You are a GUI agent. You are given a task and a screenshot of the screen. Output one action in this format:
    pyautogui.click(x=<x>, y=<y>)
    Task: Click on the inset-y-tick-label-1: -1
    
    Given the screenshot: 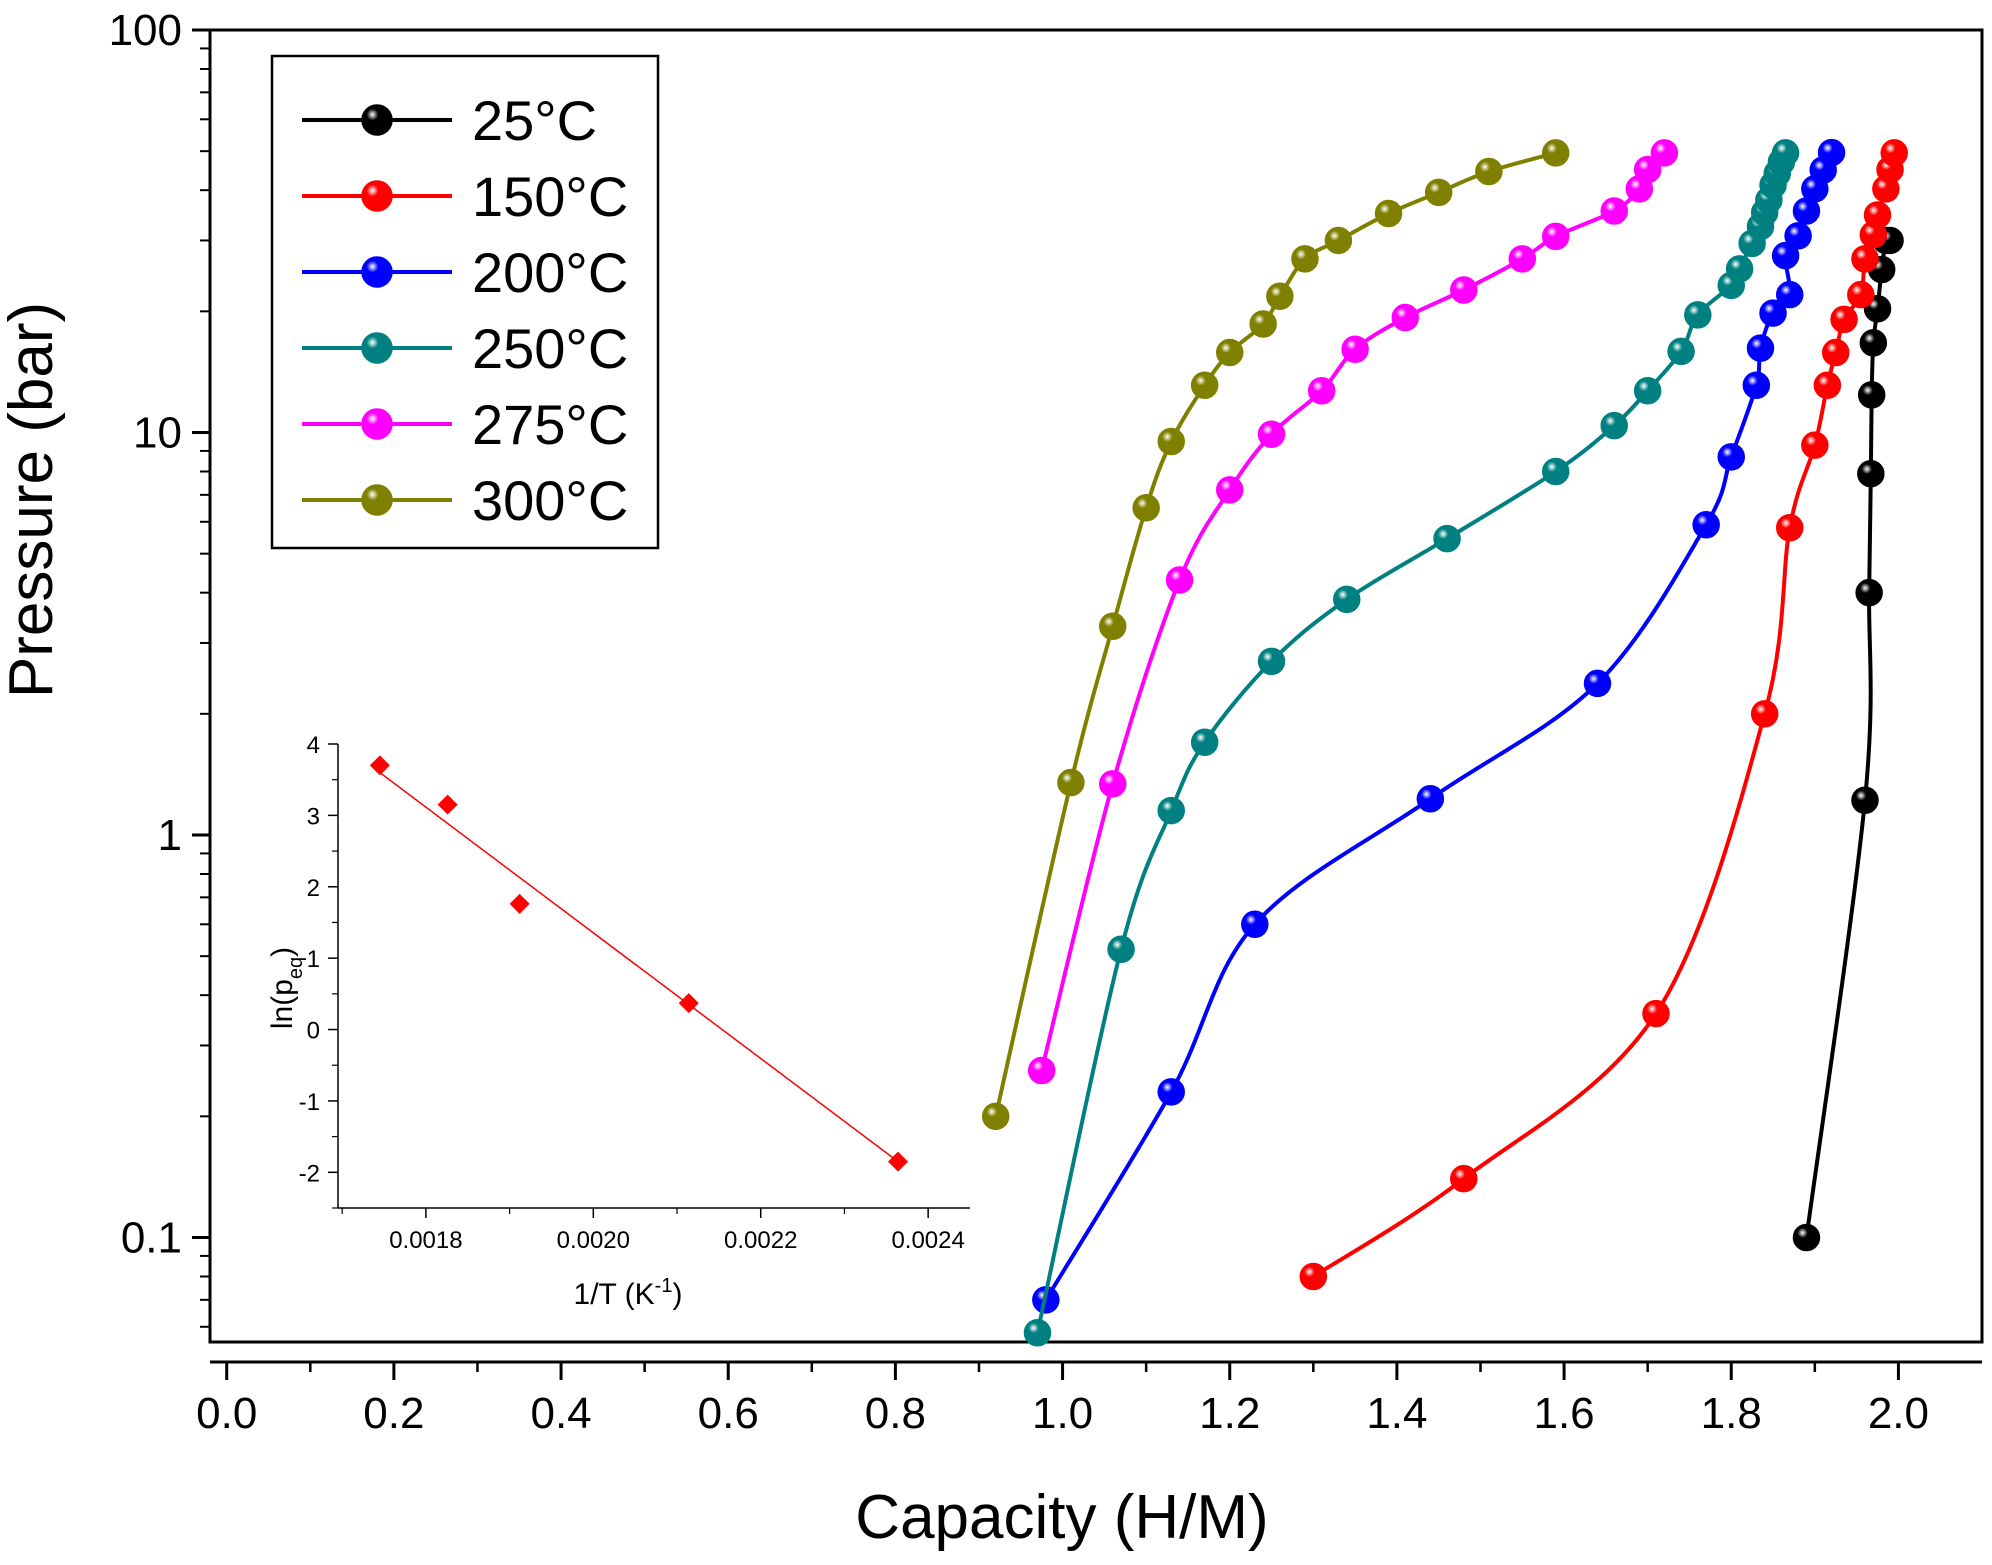 What is the action you would take?
    pyautogui.click(x=309, y=1102)
    